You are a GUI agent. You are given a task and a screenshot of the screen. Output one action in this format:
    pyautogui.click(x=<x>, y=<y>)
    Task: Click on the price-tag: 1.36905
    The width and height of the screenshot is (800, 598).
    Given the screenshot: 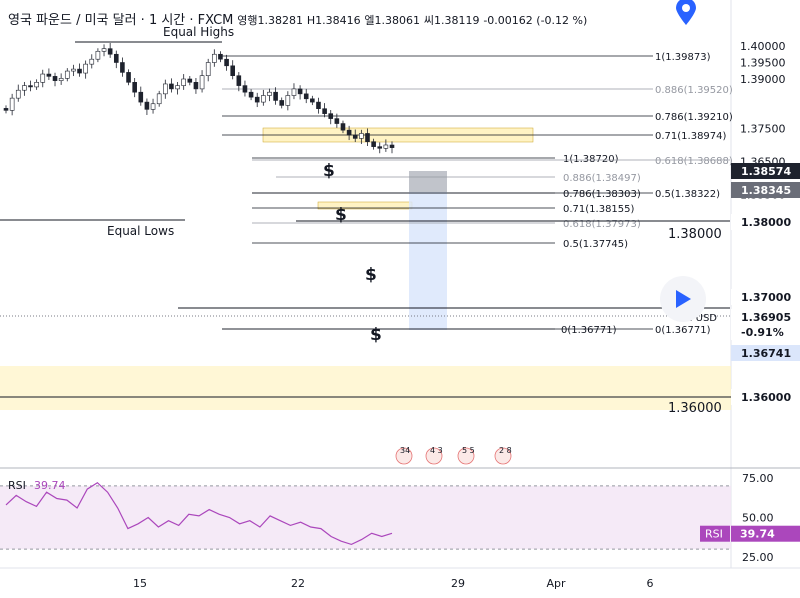 What is the action you would take?
    pyautogui.click(x=766, y=317)
    